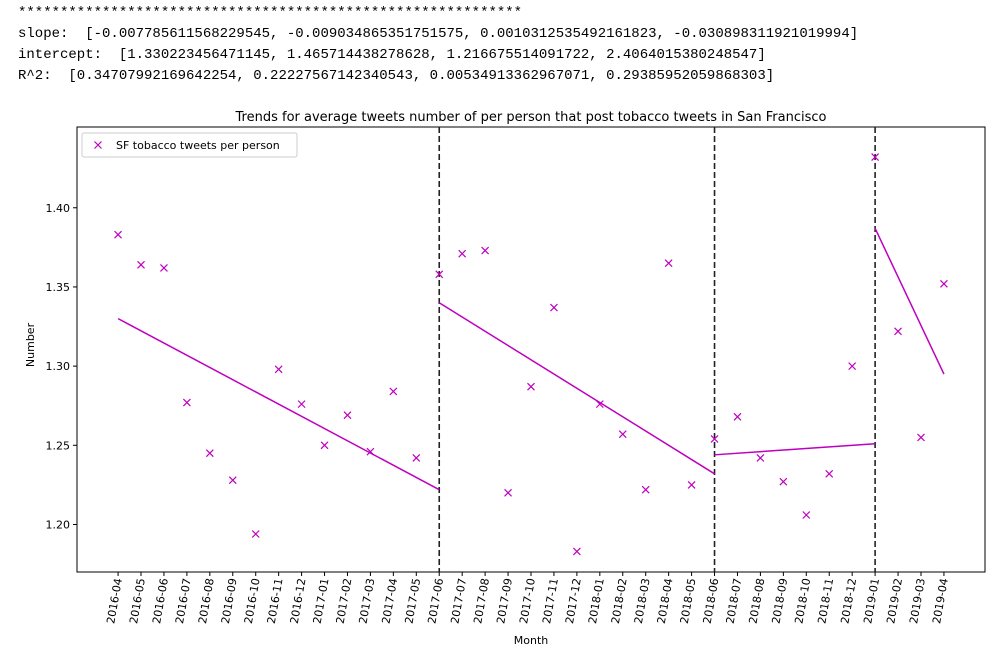  Describe the element at coordinates (321, 601) in the screenshot. I see `x-tick-label: 2017-01` at that location.